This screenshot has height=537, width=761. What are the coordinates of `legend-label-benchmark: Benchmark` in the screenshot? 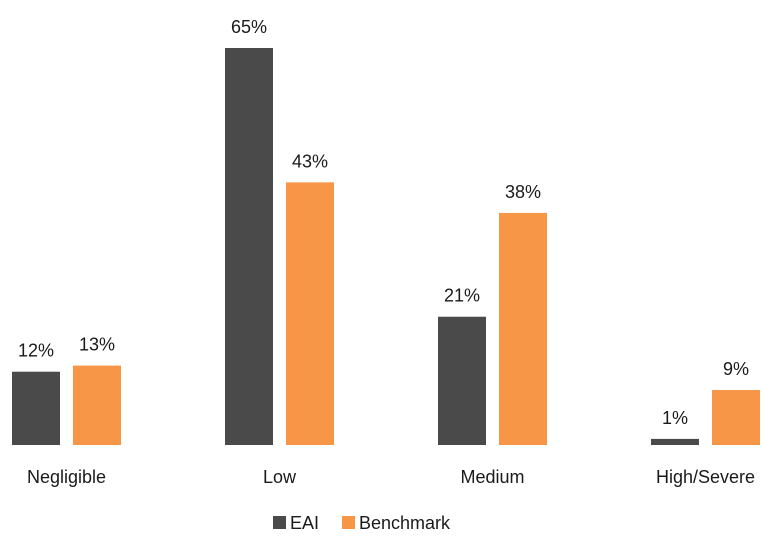 It's located at (405, 523).